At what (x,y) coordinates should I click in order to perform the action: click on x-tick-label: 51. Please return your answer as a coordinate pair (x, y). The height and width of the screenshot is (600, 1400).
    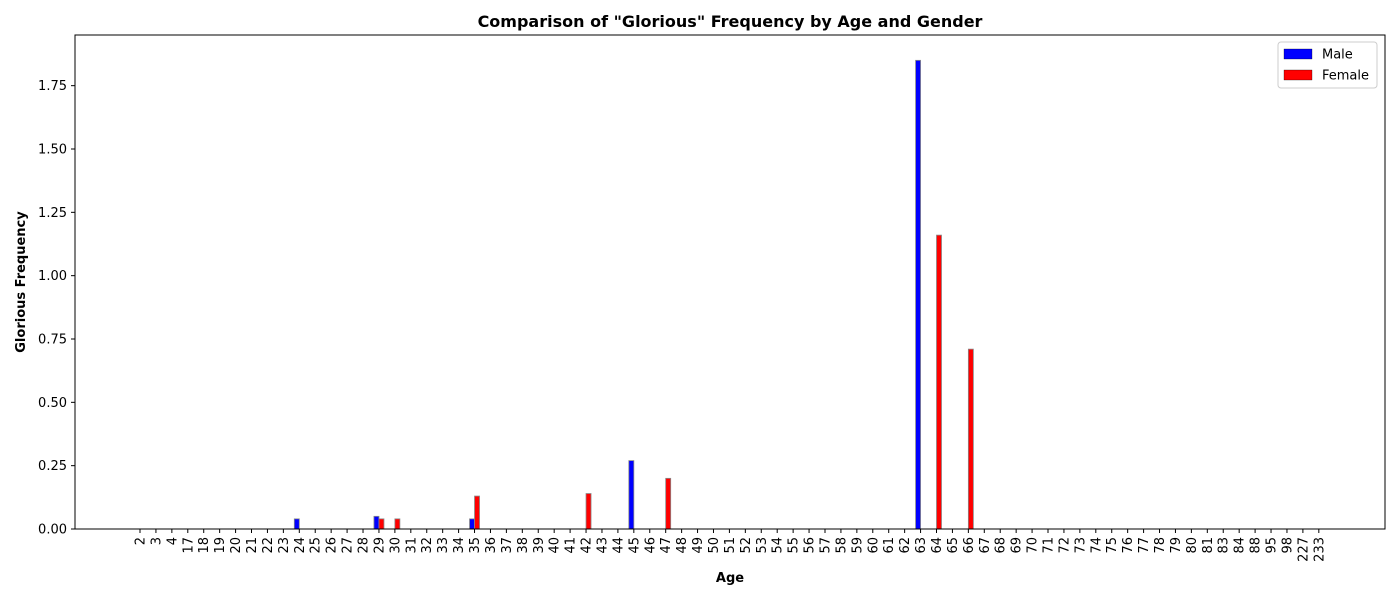
    Looking at the image, I should click on (730, 545).